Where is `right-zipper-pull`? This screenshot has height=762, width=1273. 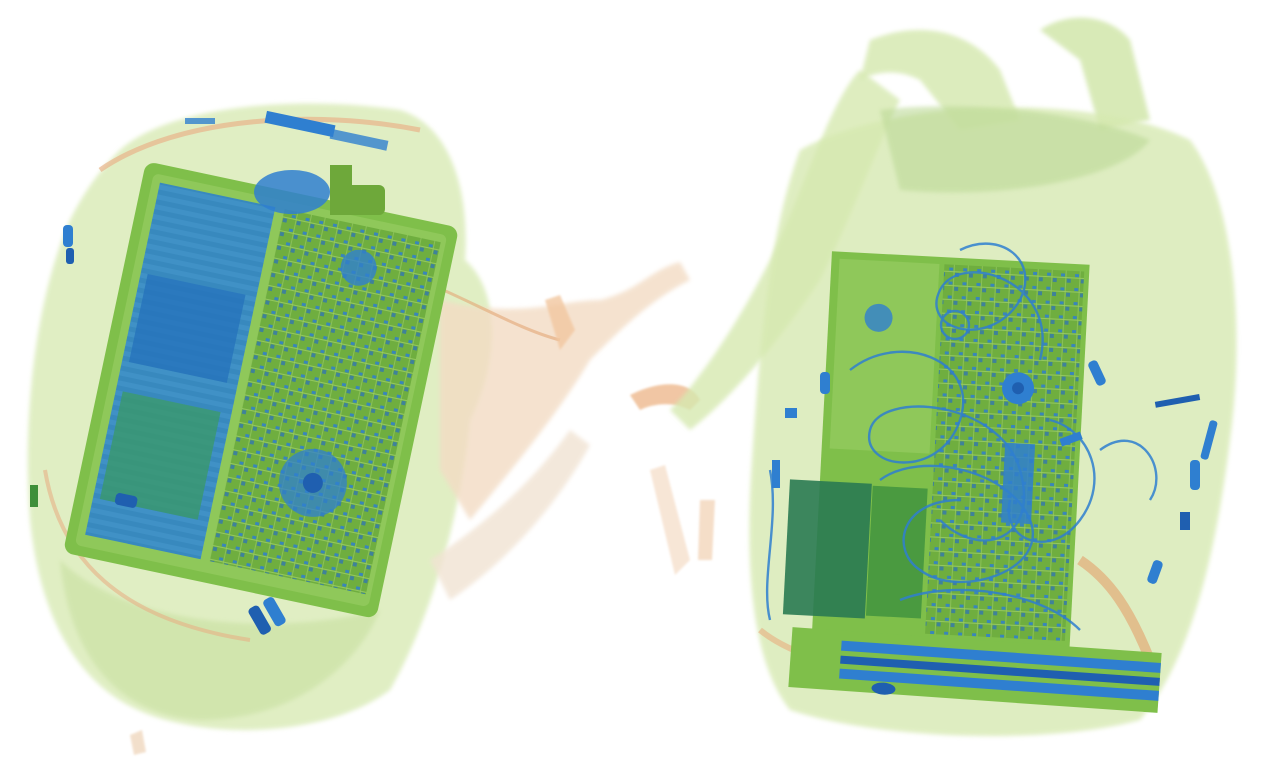
right-zipper-pull is located at coordinates (1138, 472).